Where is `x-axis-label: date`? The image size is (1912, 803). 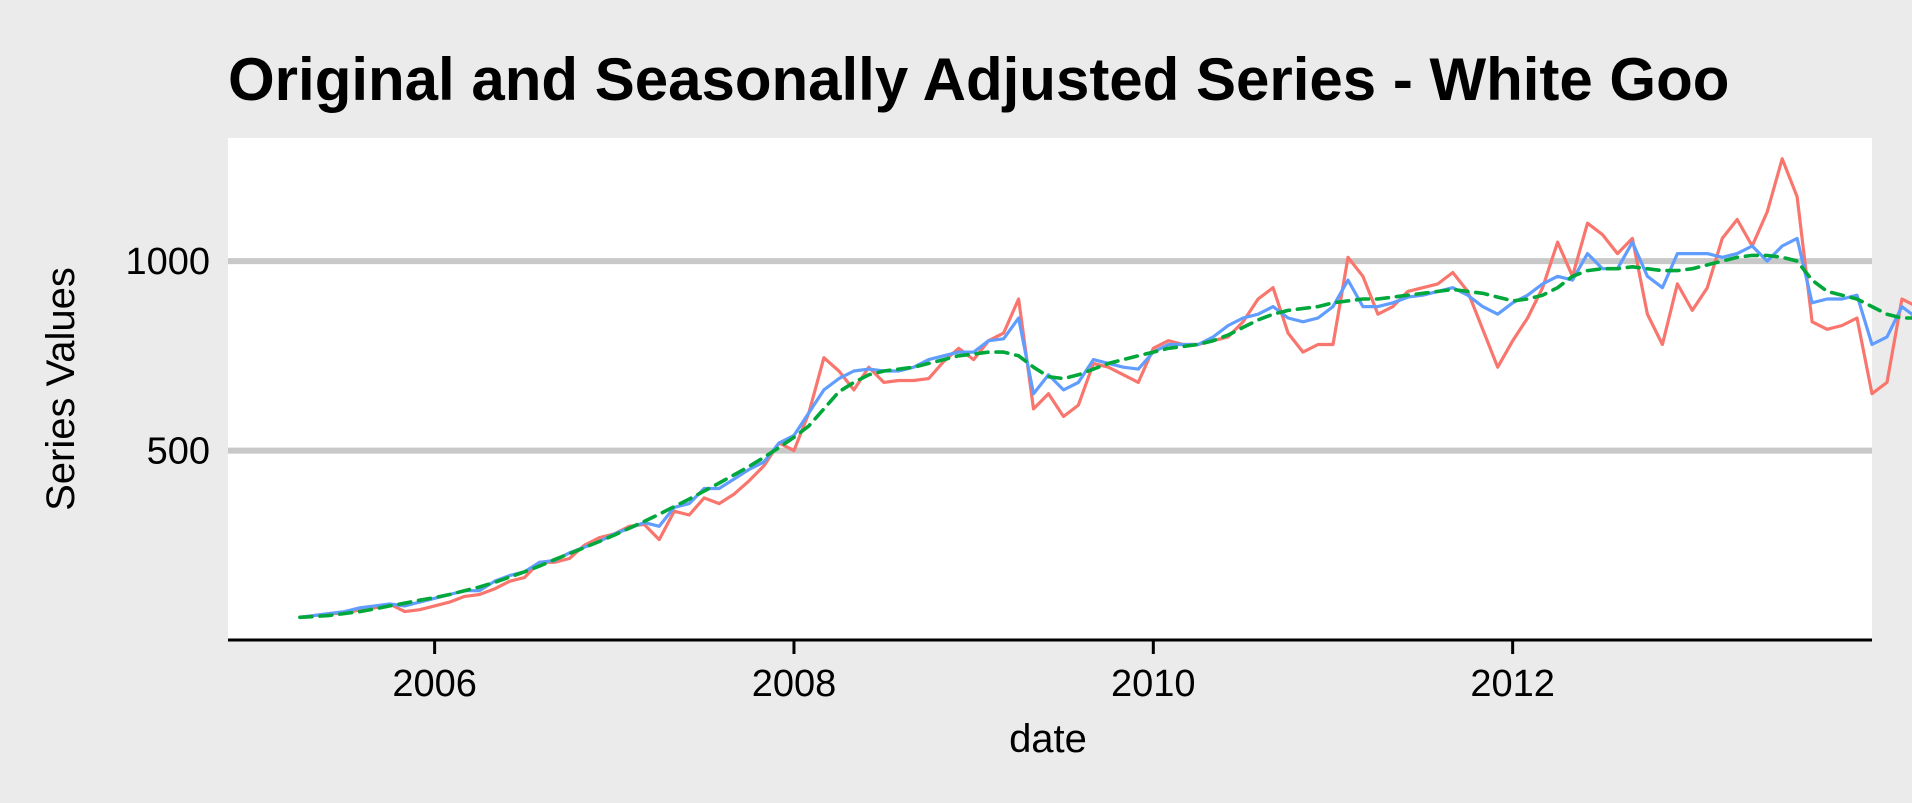
x-axis-label: date is located at coordinates (1048, 739).